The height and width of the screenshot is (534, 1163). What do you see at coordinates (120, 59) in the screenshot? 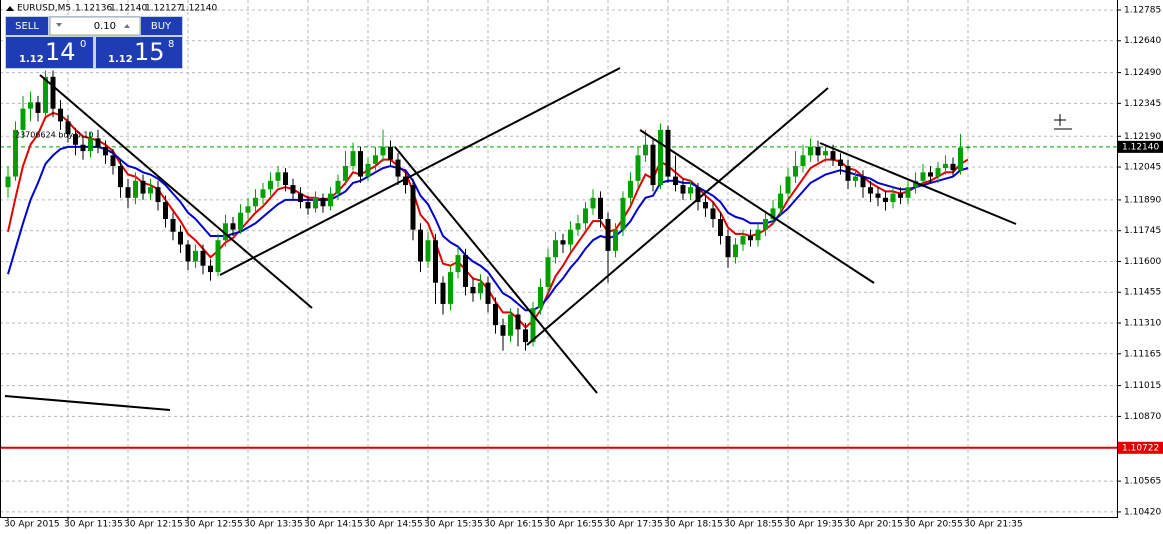
I see `buy-price-prefix: 1.12` at bounding box center [120, 59].